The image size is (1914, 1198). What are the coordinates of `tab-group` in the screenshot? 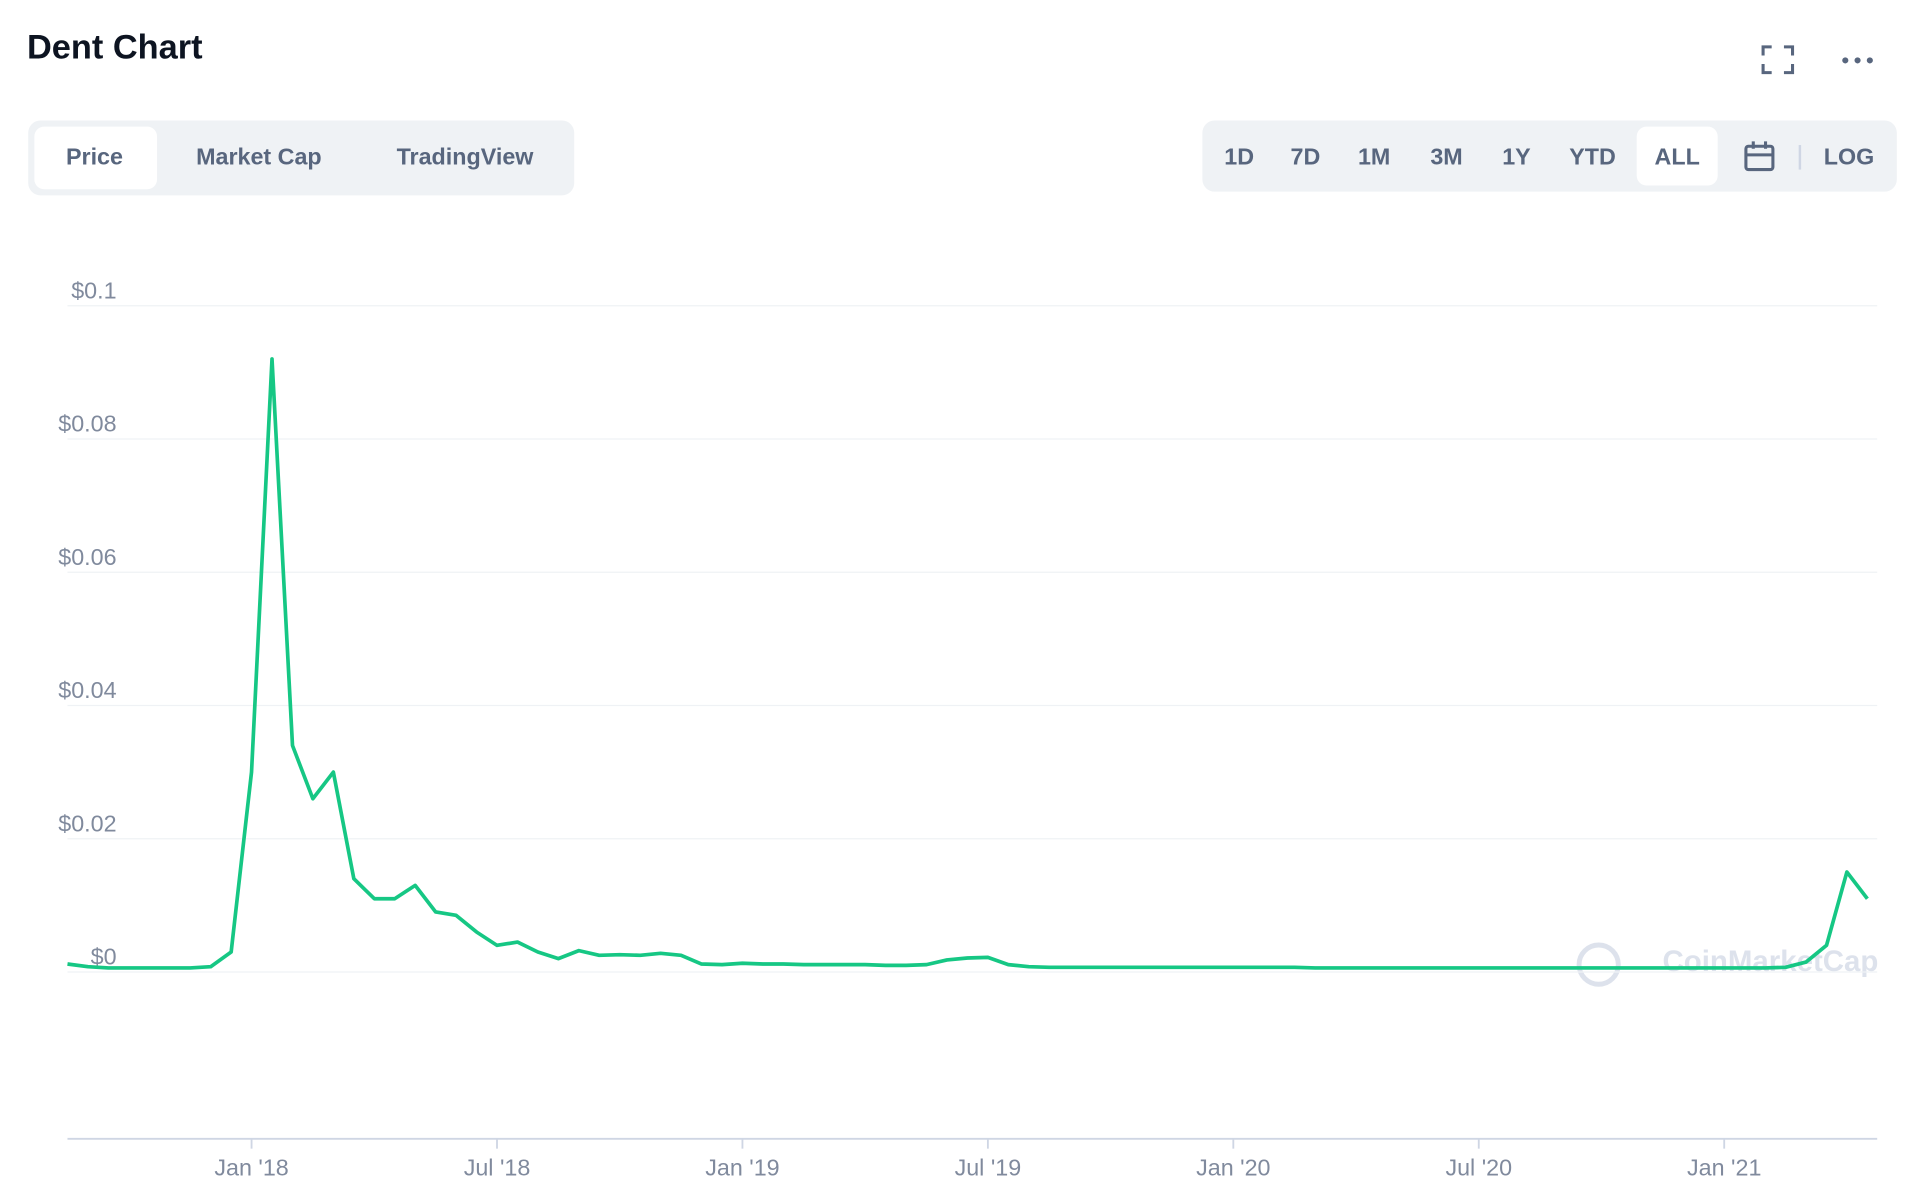 It's located at (301, 158).